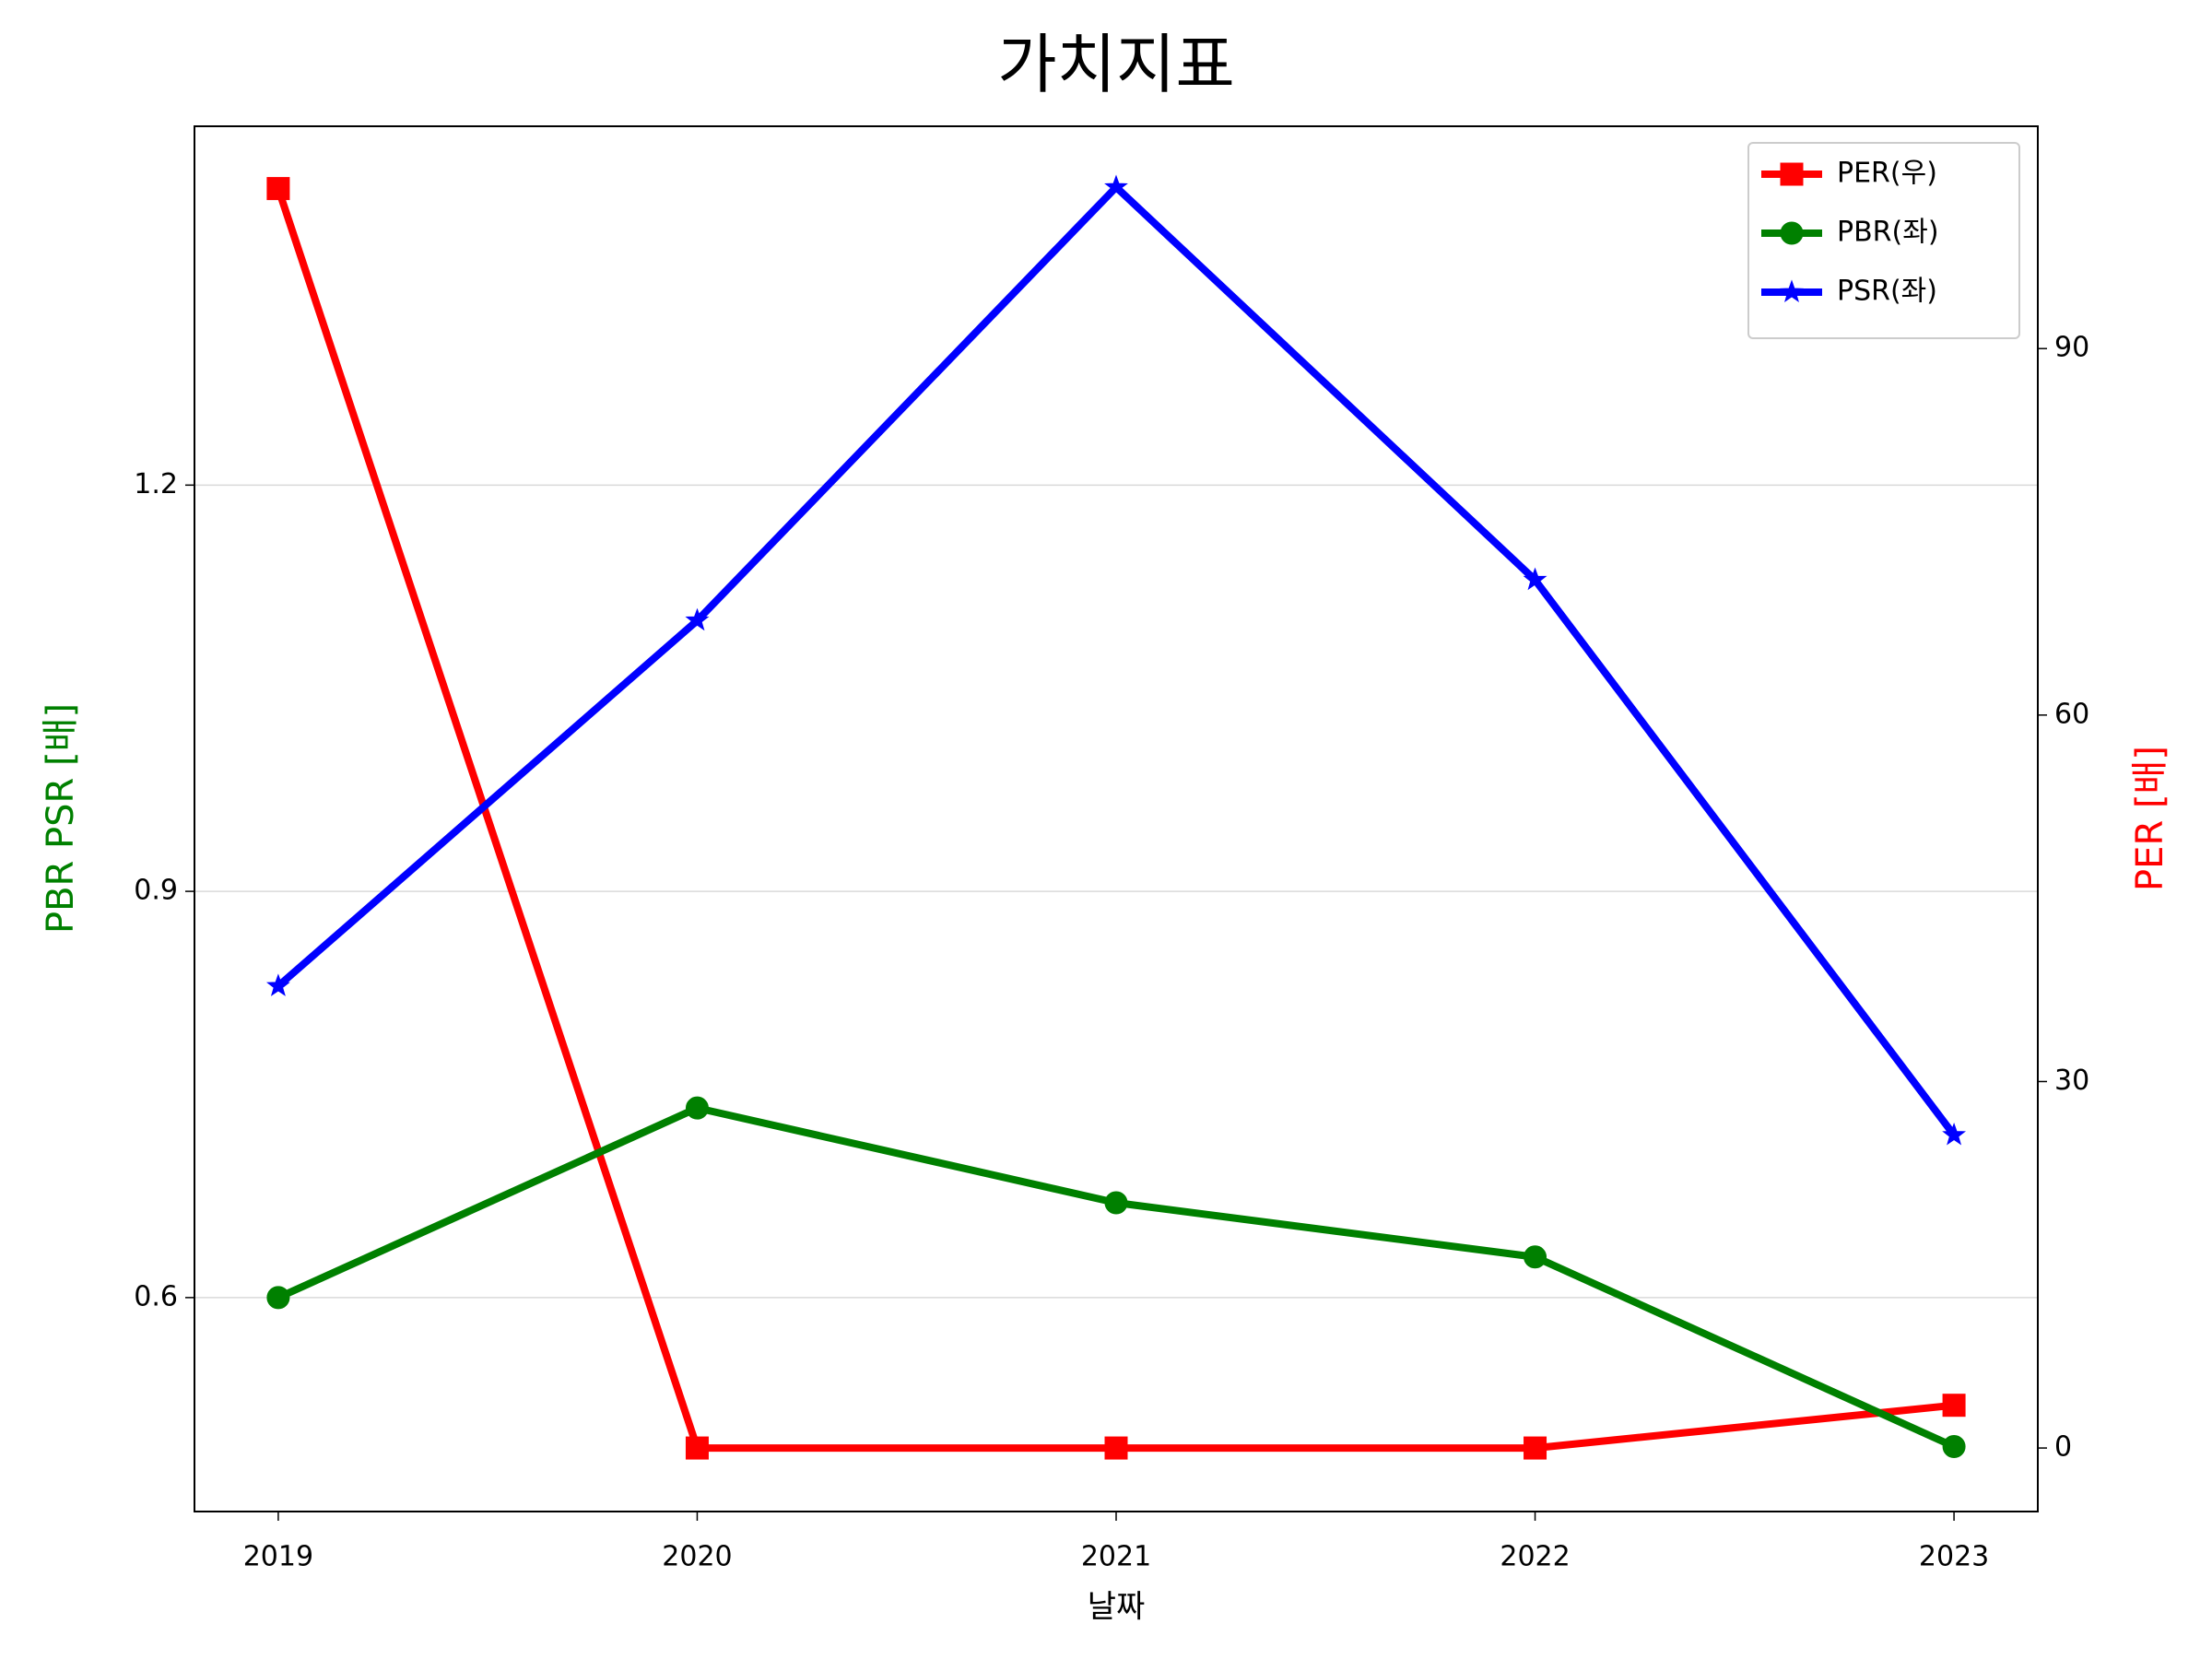 The height and width of the screenshot is (1659, 2212). I want to click on y-tick-label: 0.9, so click(156, 891).